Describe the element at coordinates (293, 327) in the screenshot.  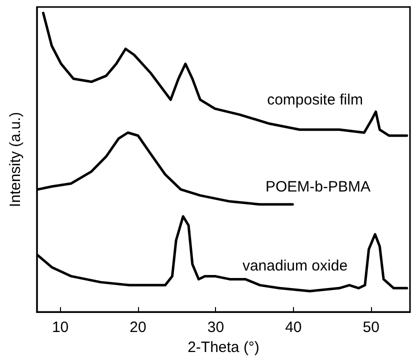
I see `x-tick-label: 40` at that location.